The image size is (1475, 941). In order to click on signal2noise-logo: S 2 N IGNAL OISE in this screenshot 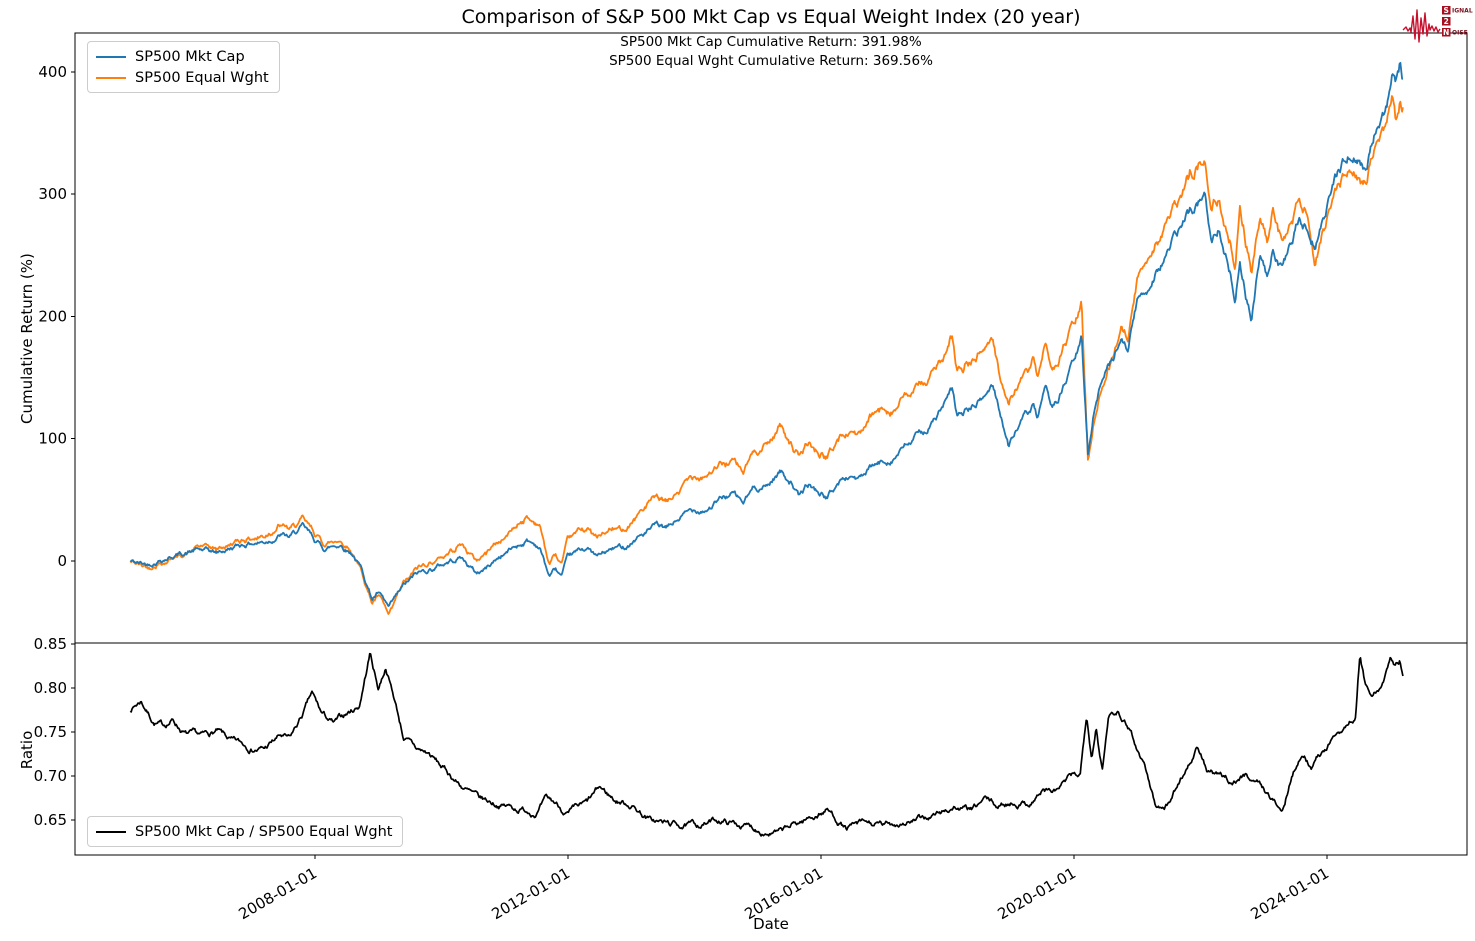, I will do `click(1437, 24)`.